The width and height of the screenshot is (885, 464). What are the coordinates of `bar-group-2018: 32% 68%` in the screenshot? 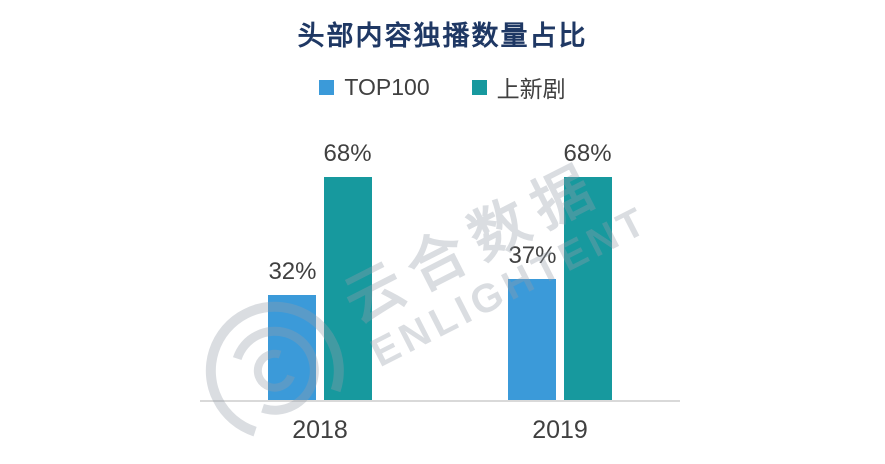 It's located at (320, 270).